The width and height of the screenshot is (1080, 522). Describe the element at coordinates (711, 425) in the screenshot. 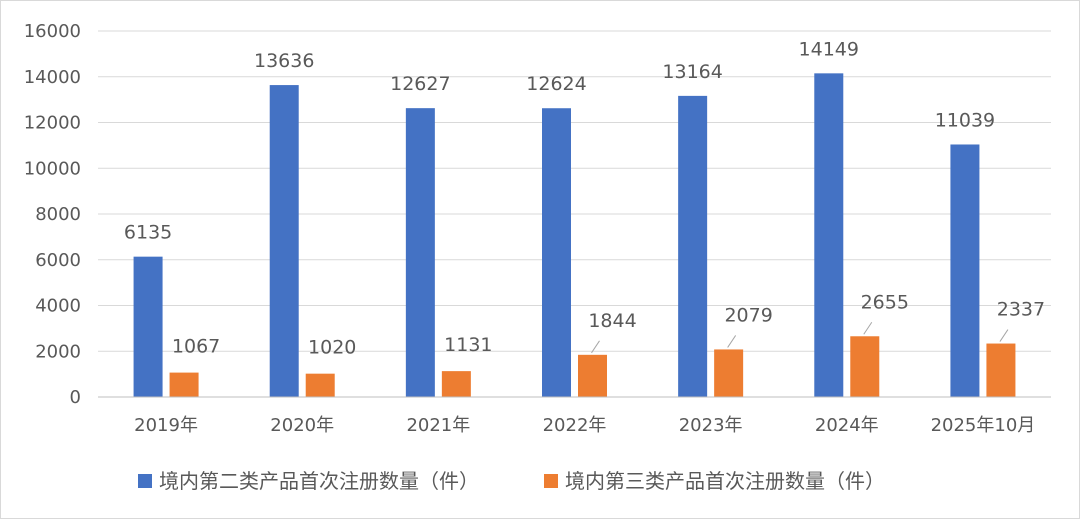

I see `x-category-label: 2023年` at that location.